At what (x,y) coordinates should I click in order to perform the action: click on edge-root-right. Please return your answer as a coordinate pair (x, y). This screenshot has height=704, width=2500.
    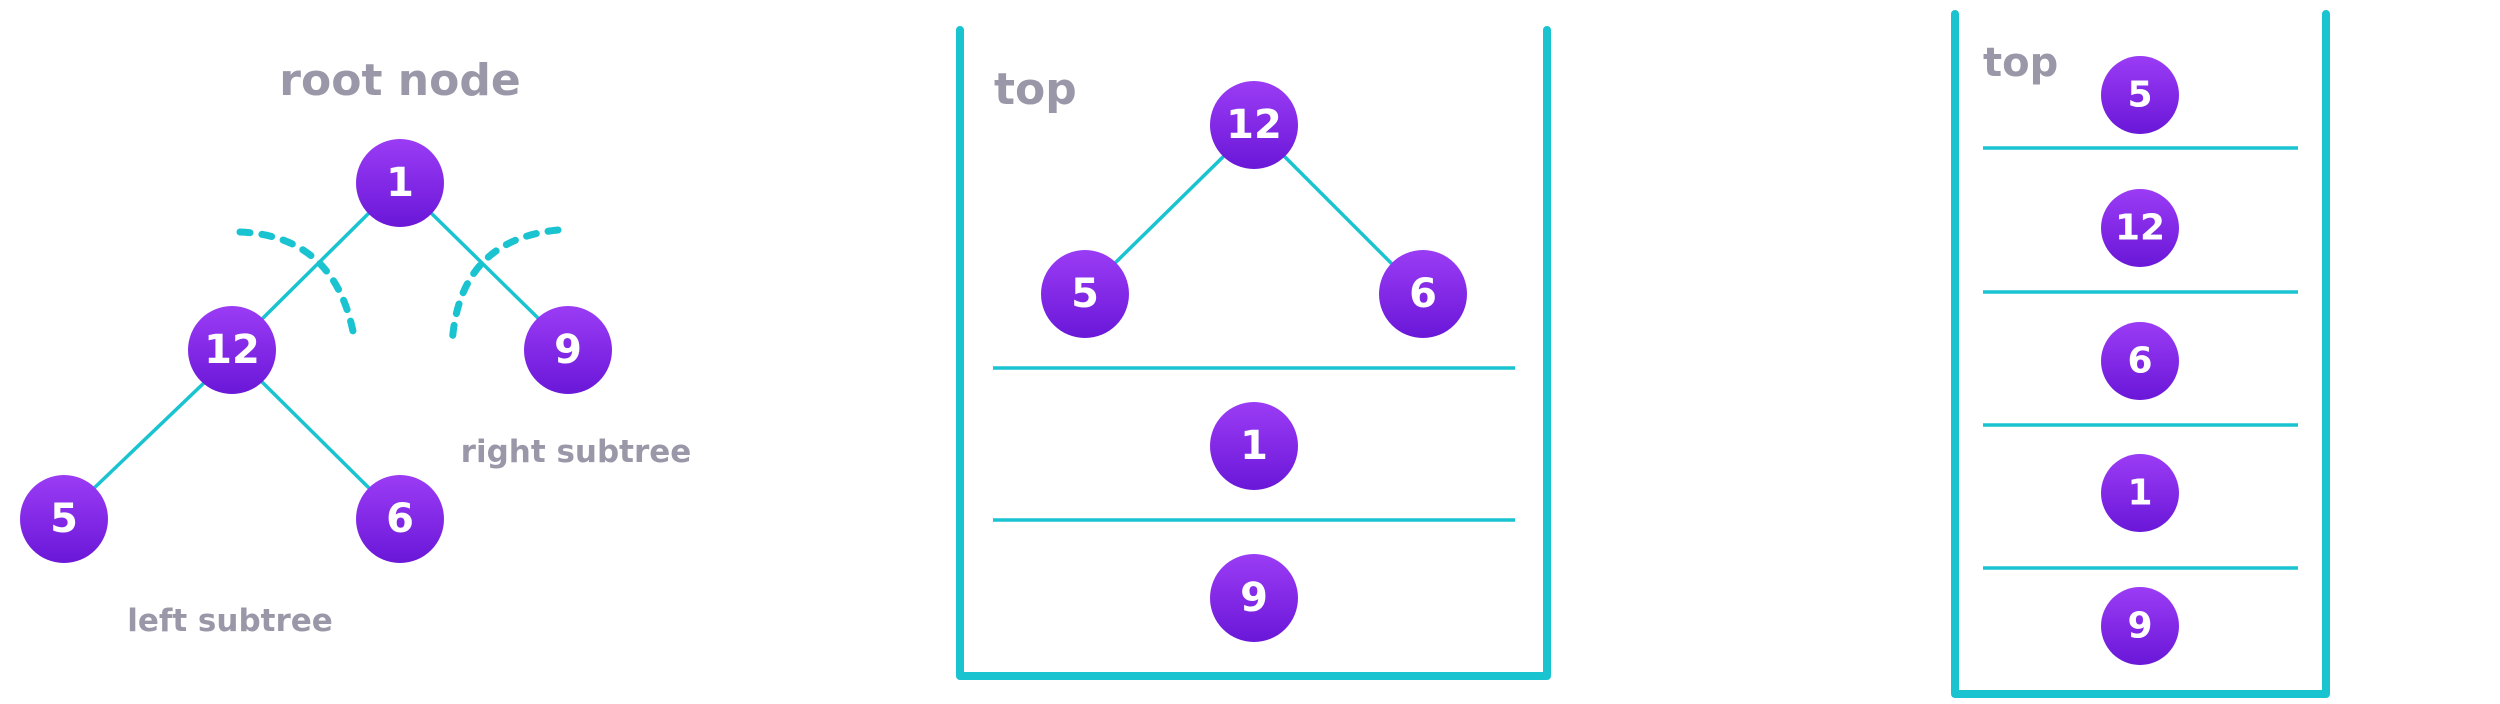
    Looking at the image, I should click on (483, 264).